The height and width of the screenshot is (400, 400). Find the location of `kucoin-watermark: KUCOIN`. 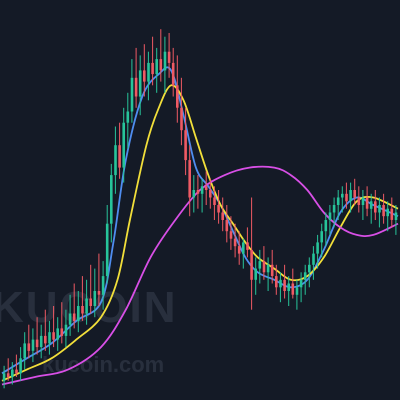

kucoin-watermark: KUCOIN is located at coordinates (89, 307).